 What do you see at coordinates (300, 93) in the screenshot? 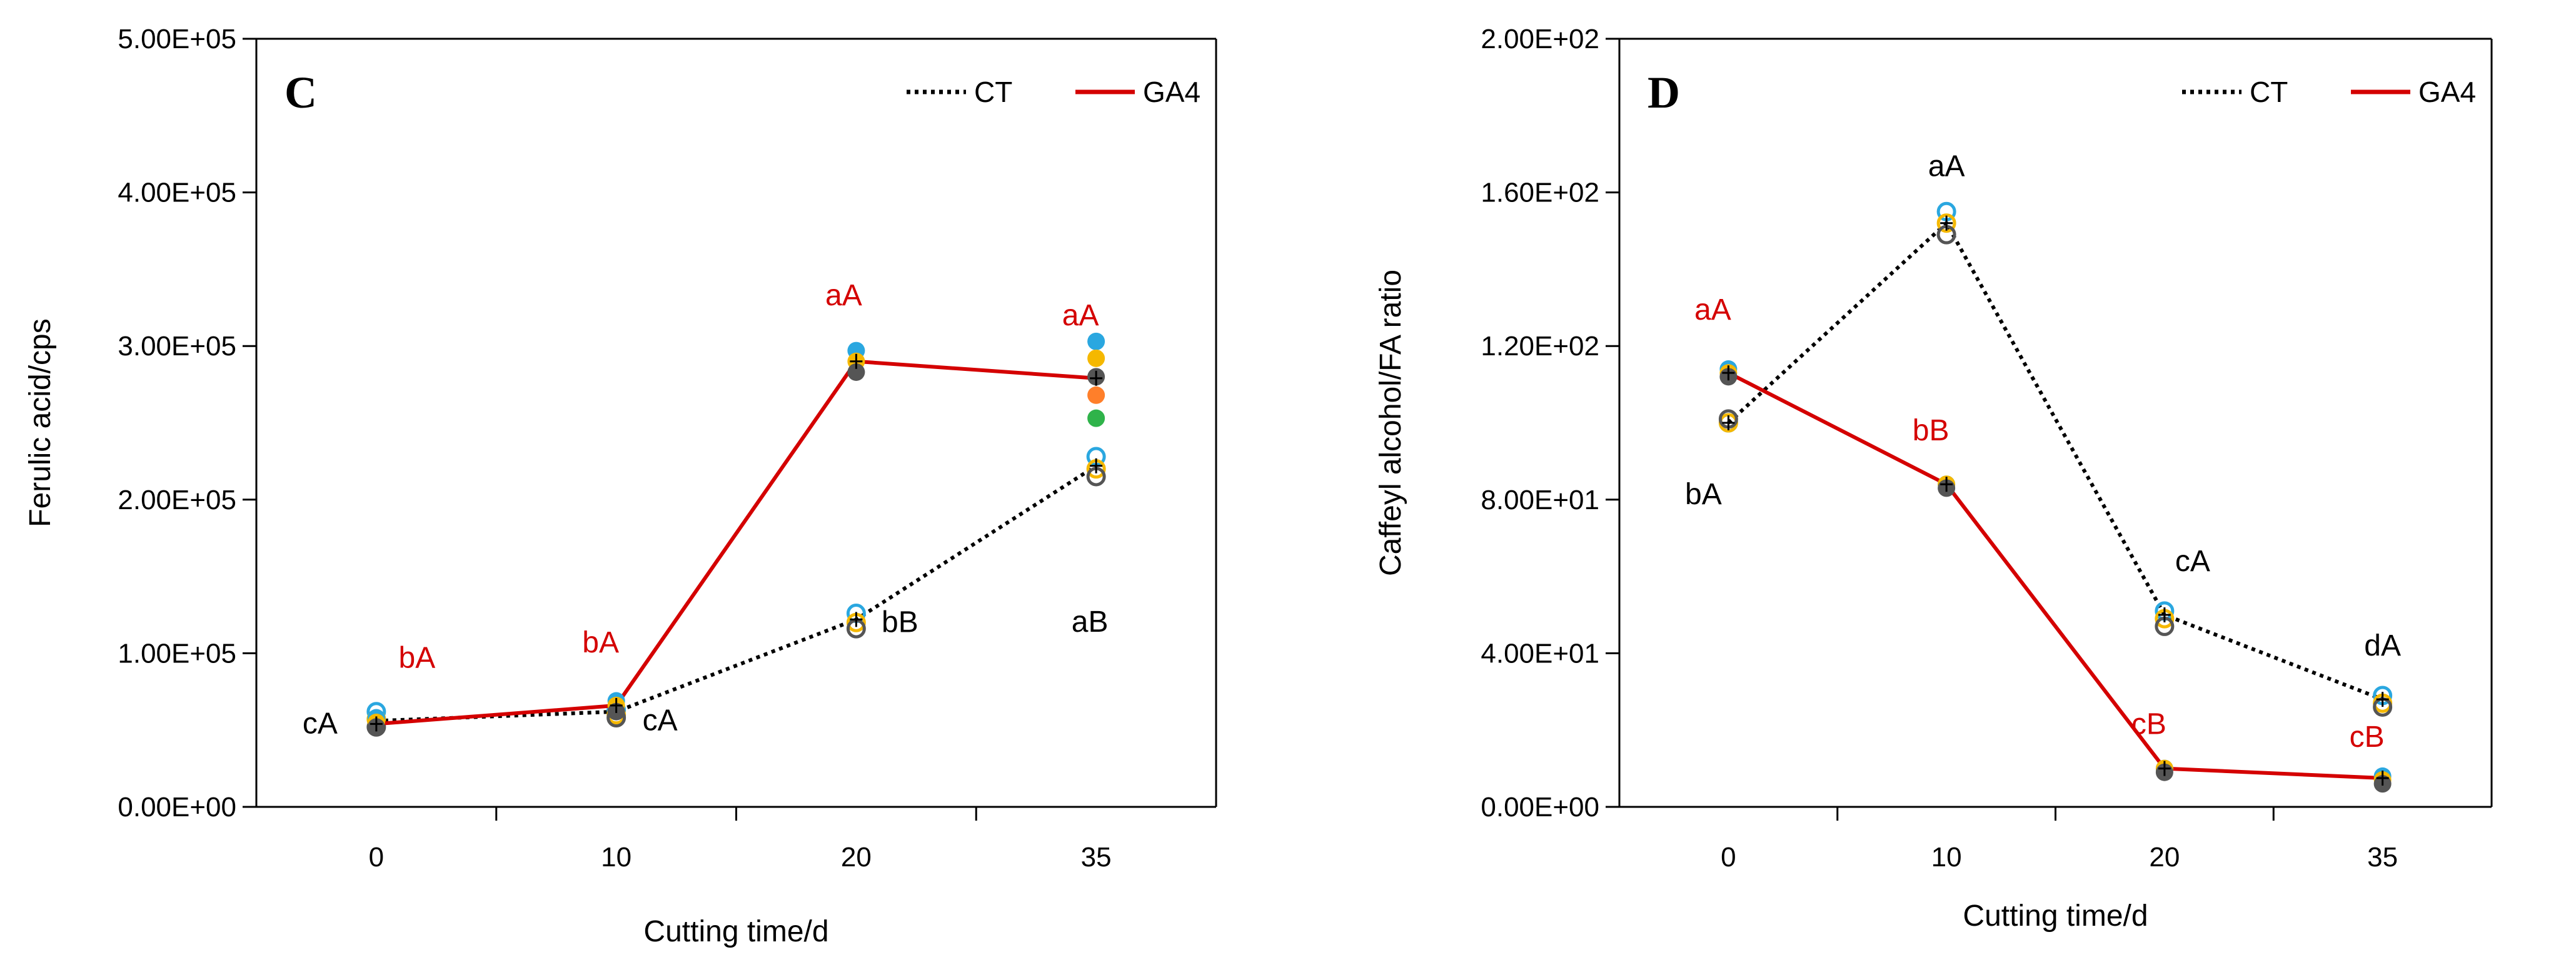
I see `panel-letter: C` at bounding box center [300, 93].